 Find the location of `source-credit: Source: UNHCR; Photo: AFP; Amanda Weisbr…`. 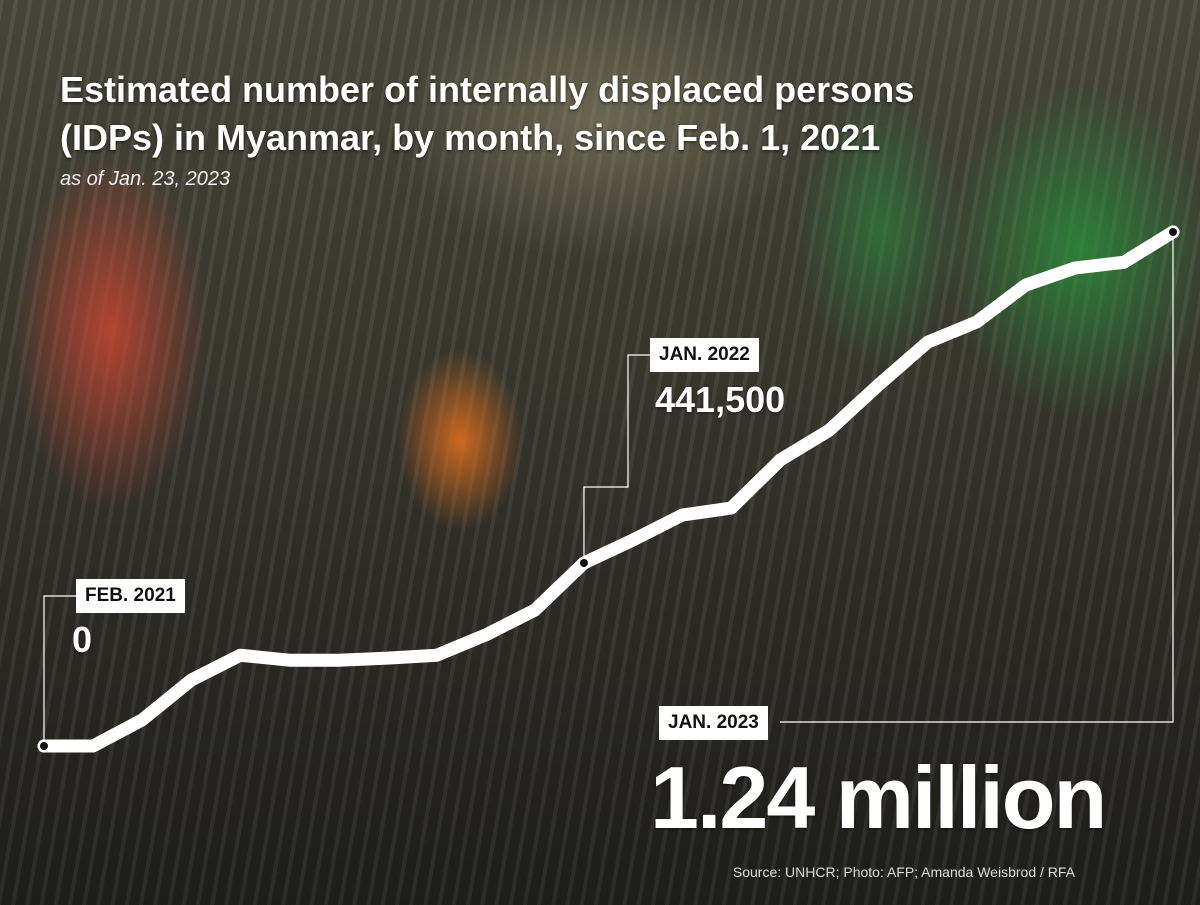

source-credit: Source: UNHCR; Photo: AFP; Amanda Weisbr… is located at coordinates (903, 872).